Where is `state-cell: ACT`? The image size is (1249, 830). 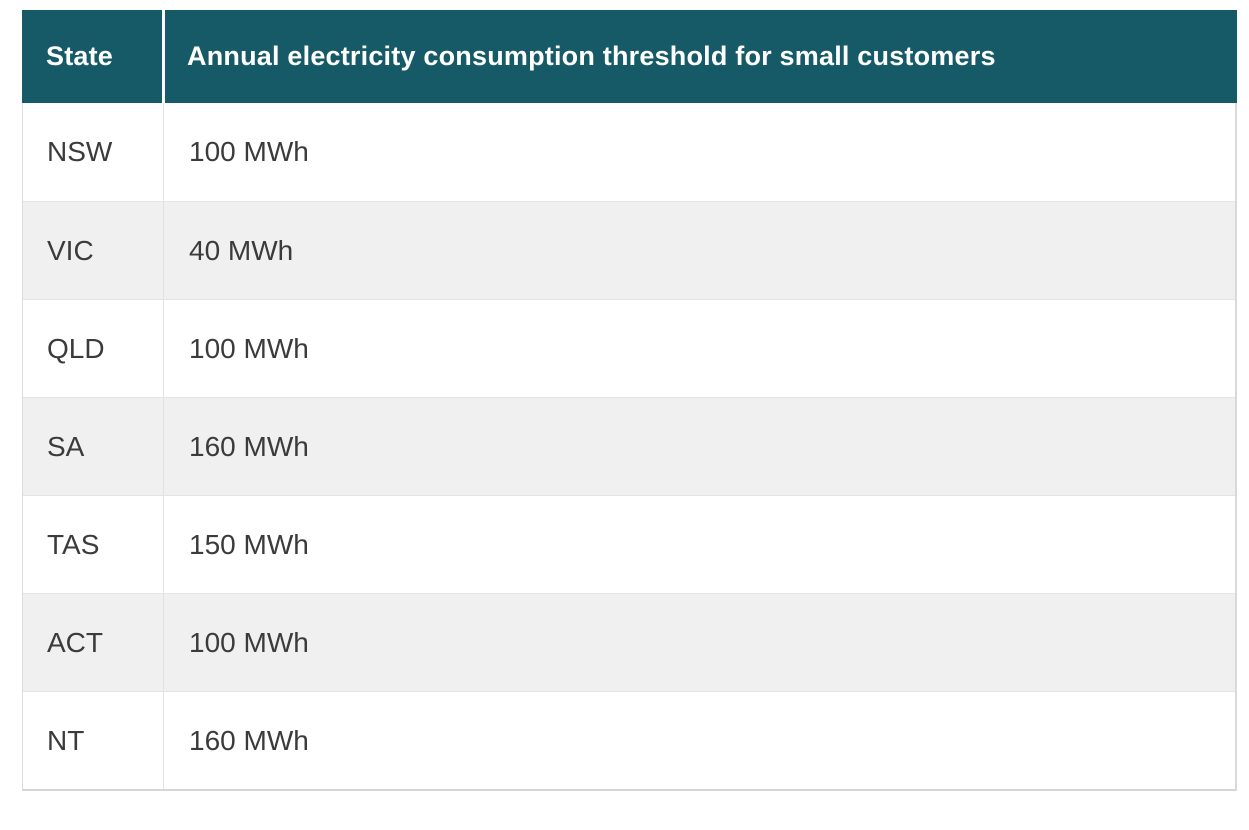 state-cell: ACT is located at coordinates (75, 642).